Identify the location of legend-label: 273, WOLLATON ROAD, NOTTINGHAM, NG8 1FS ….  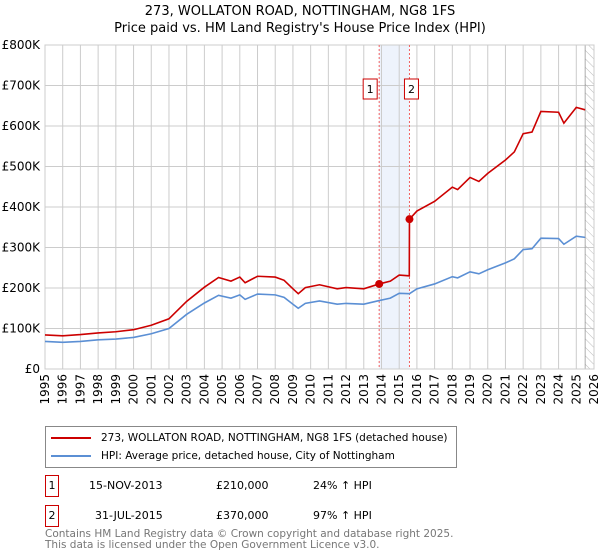
(274, 438).